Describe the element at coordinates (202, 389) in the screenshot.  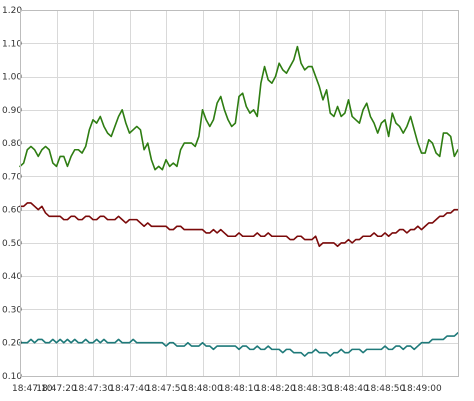
I see `x-tick-label: 18:48:00` at that location.